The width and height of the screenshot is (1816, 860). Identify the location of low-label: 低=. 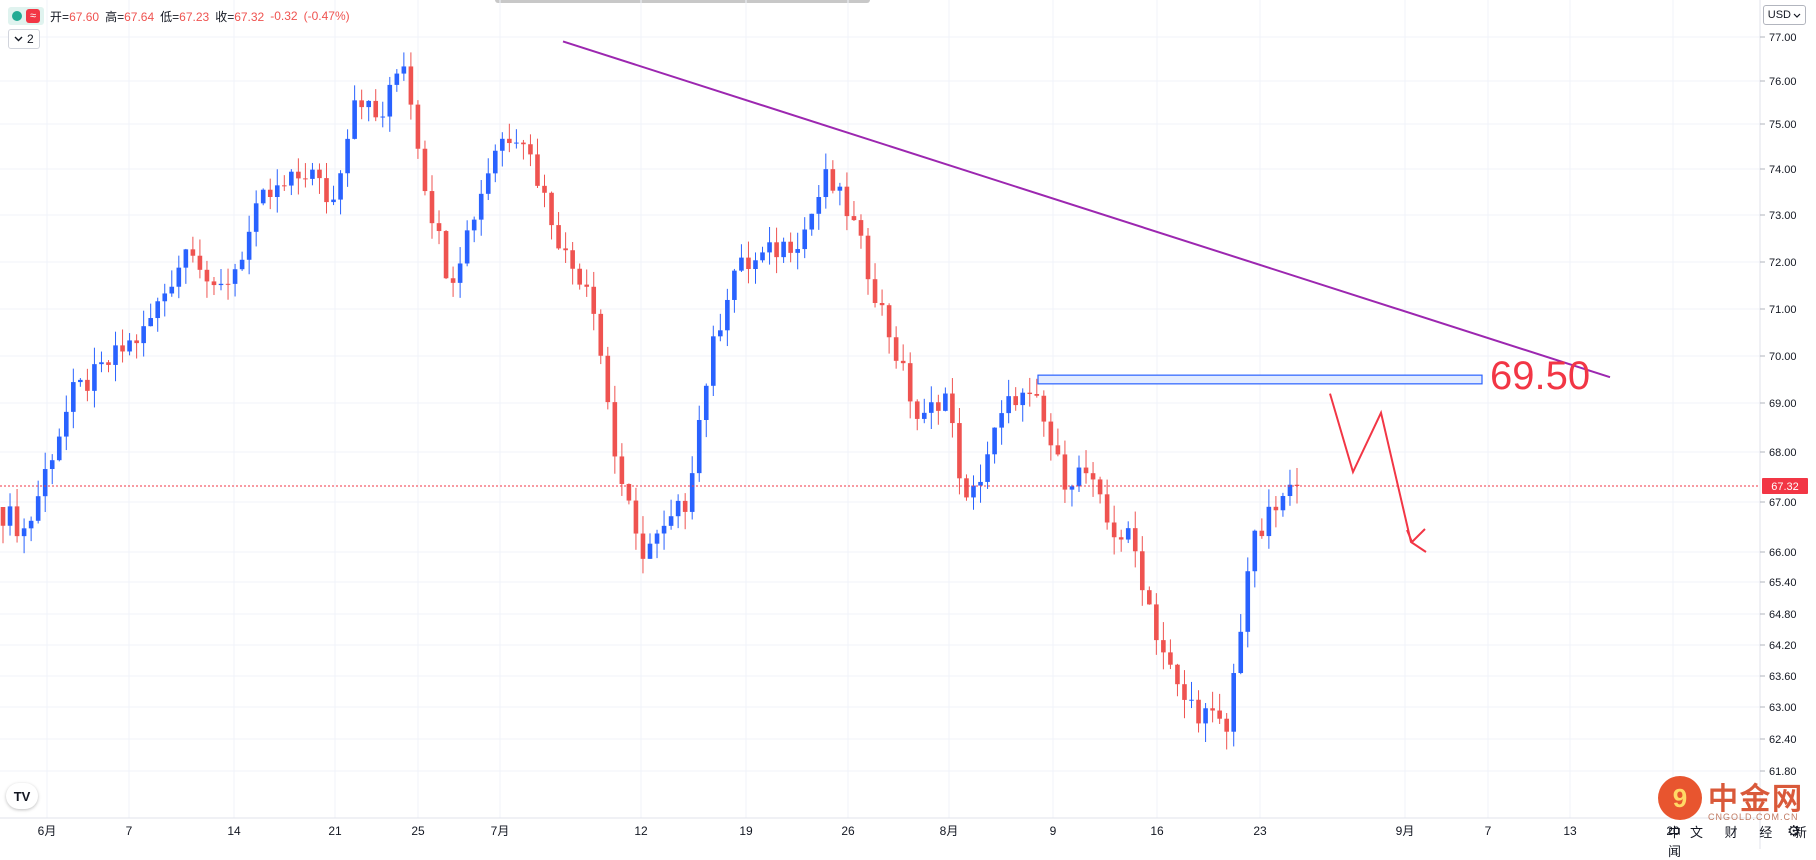
(170, 16).